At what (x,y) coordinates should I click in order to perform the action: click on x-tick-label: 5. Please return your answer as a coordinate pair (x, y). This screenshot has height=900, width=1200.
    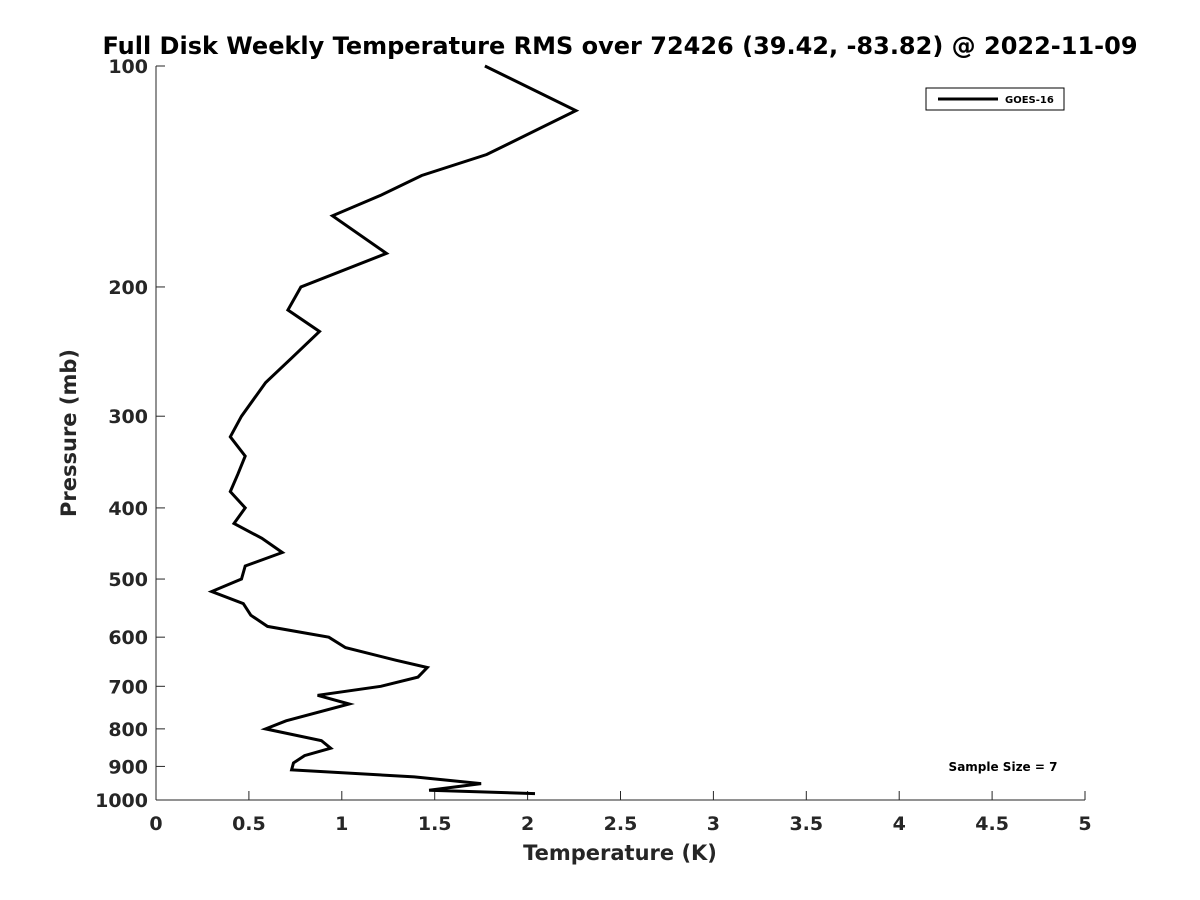
    Looking at the image, I should click on (1084, 824).